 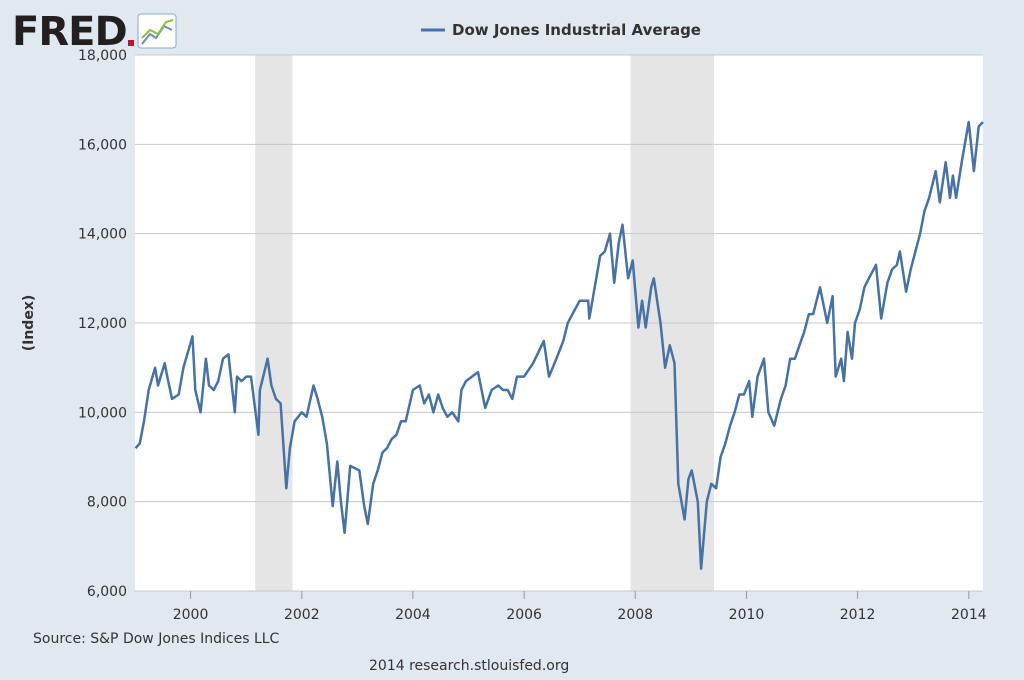 What do you see at coordinates (102, 145) in the screenshot?
I see `y-tick-label: 16,000` at bounding box center [102, 145].